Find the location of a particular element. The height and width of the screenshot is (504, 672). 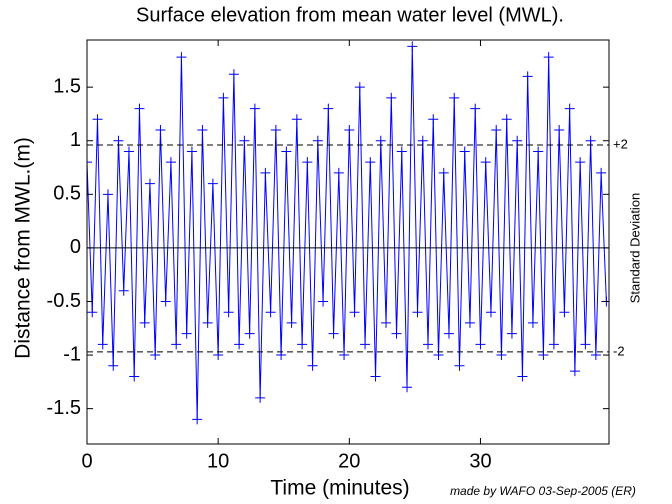

y-tick-label: 0.5 is located at coordinates (67, 194).